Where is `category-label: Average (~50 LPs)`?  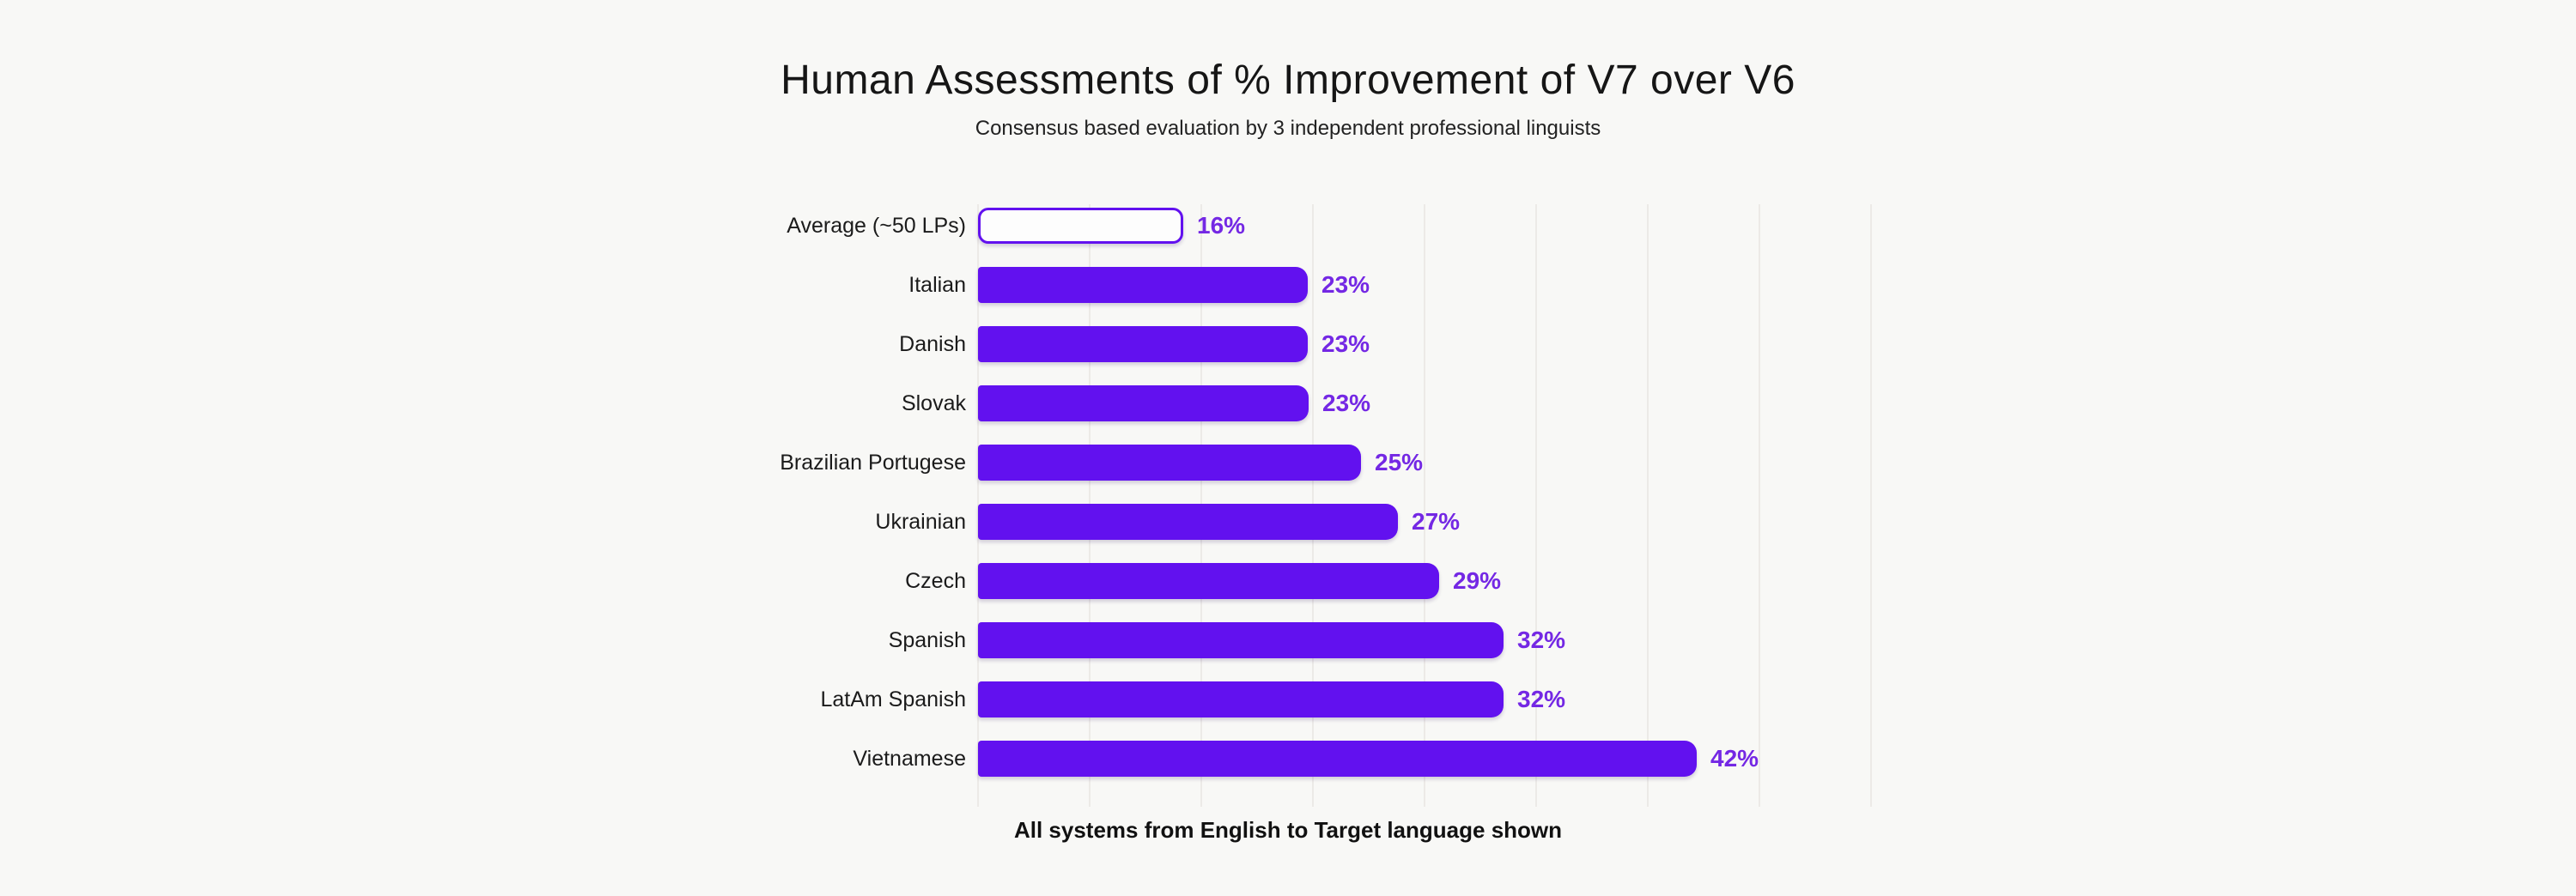 category-label: Average (~50 LPs) is located at coordinates (876, 226).